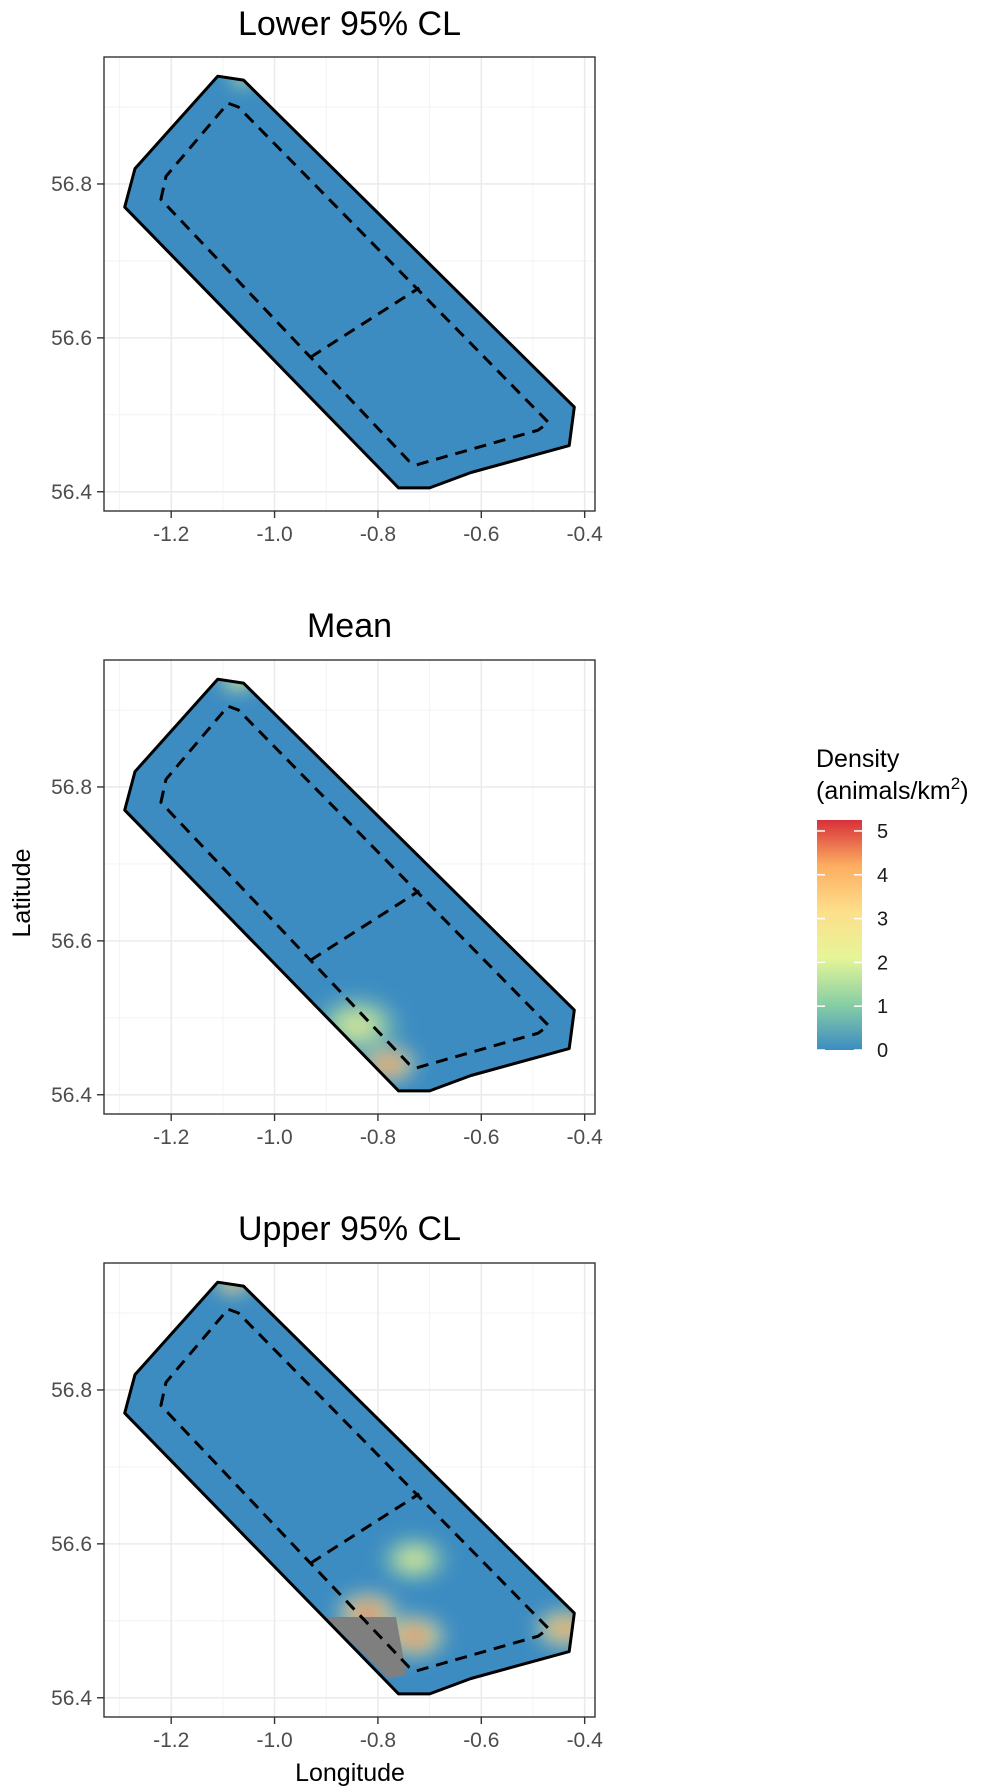  I want to click on legend-tick-label: 4, so click(882, 876).